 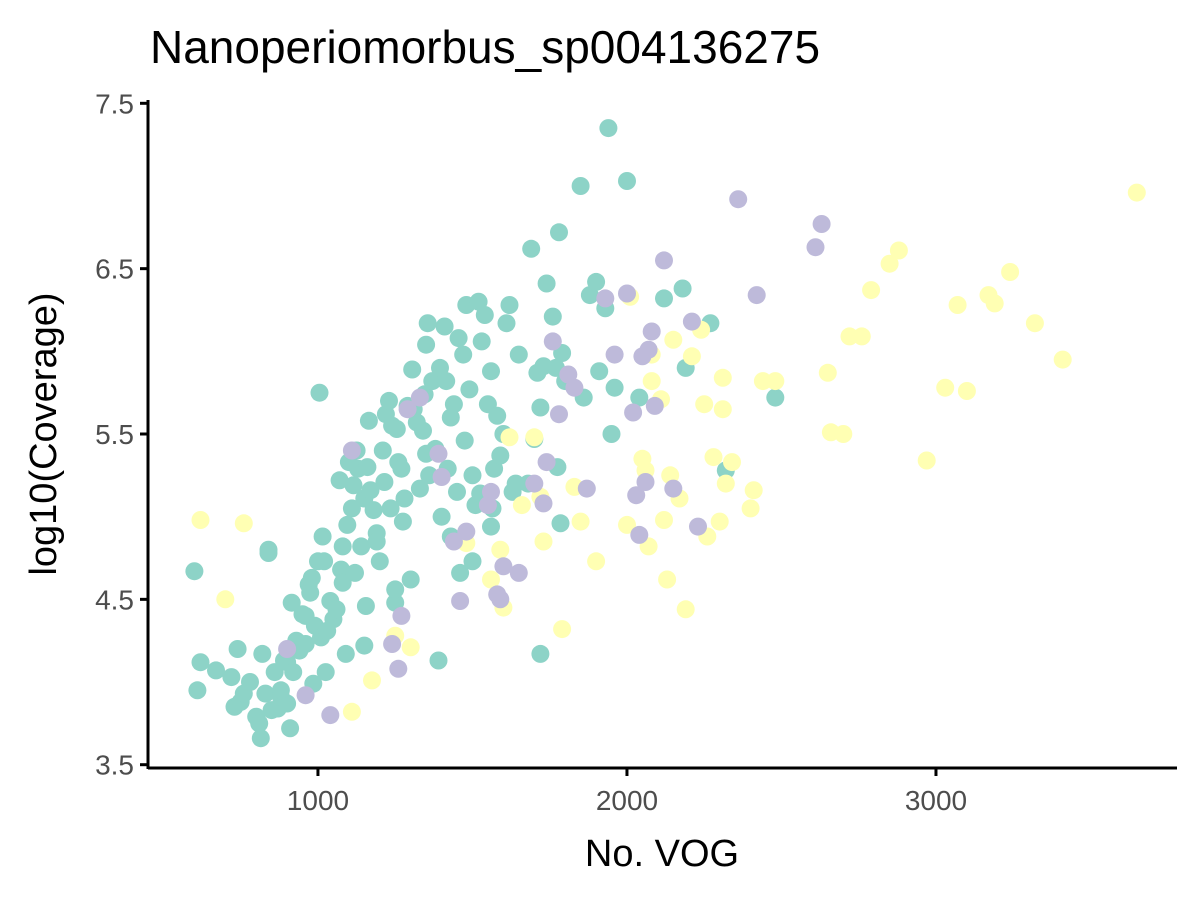 I want to click on y-tick-label: 6.5, so click(x=114, y=269).